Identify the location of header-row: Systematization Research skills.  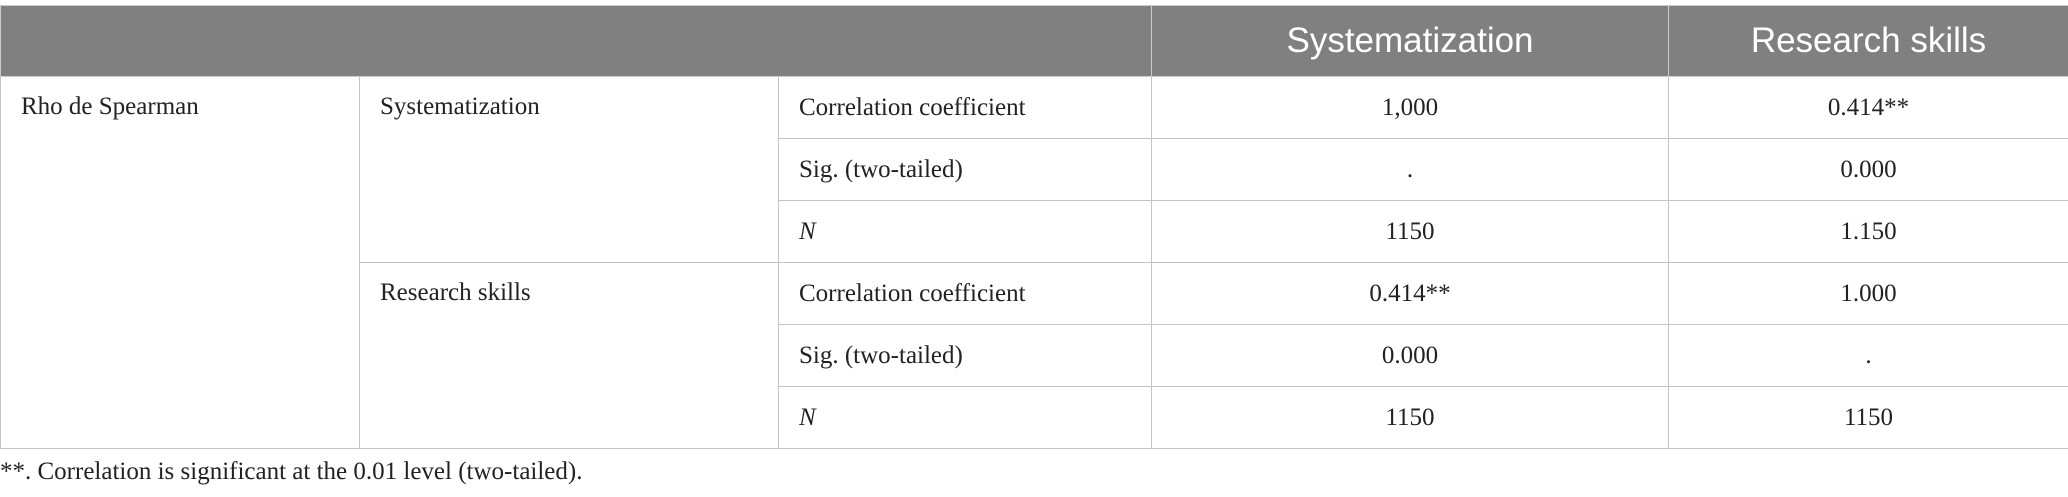
(1034, 41).